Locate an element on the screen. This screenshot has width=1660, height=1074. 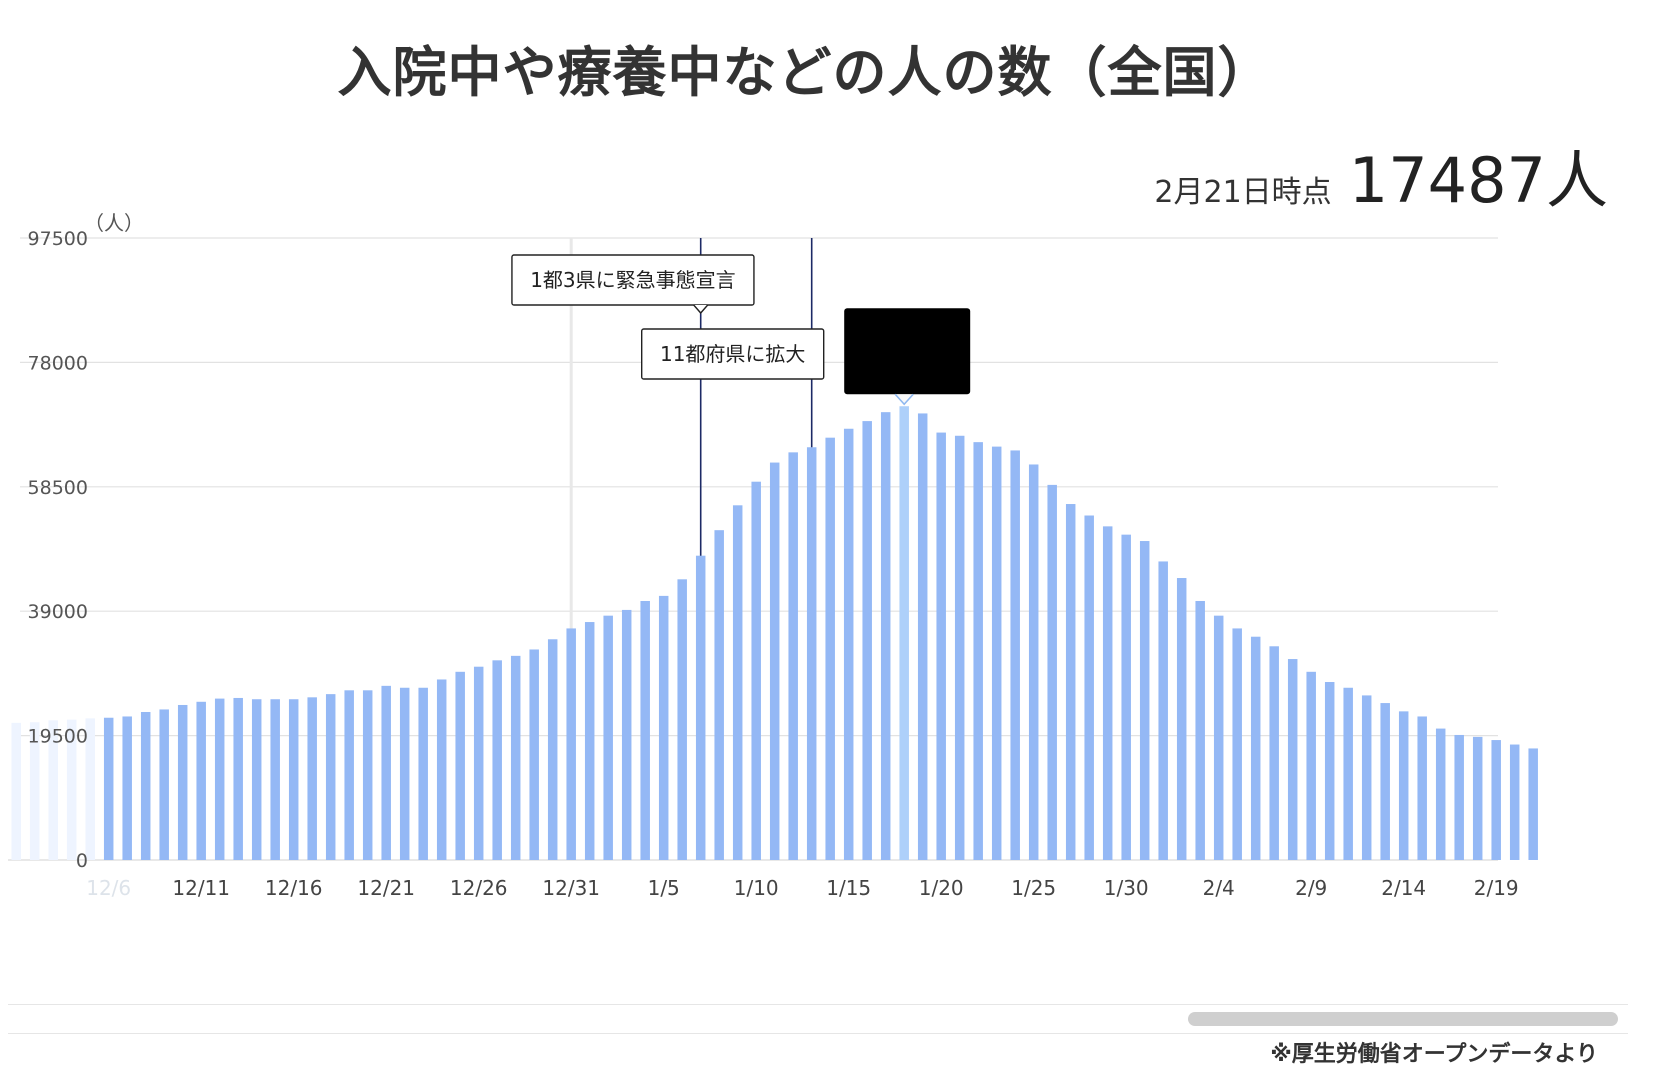
latest-summary: 2月21日時点 17487人 is located at coordinates (1381, 175).